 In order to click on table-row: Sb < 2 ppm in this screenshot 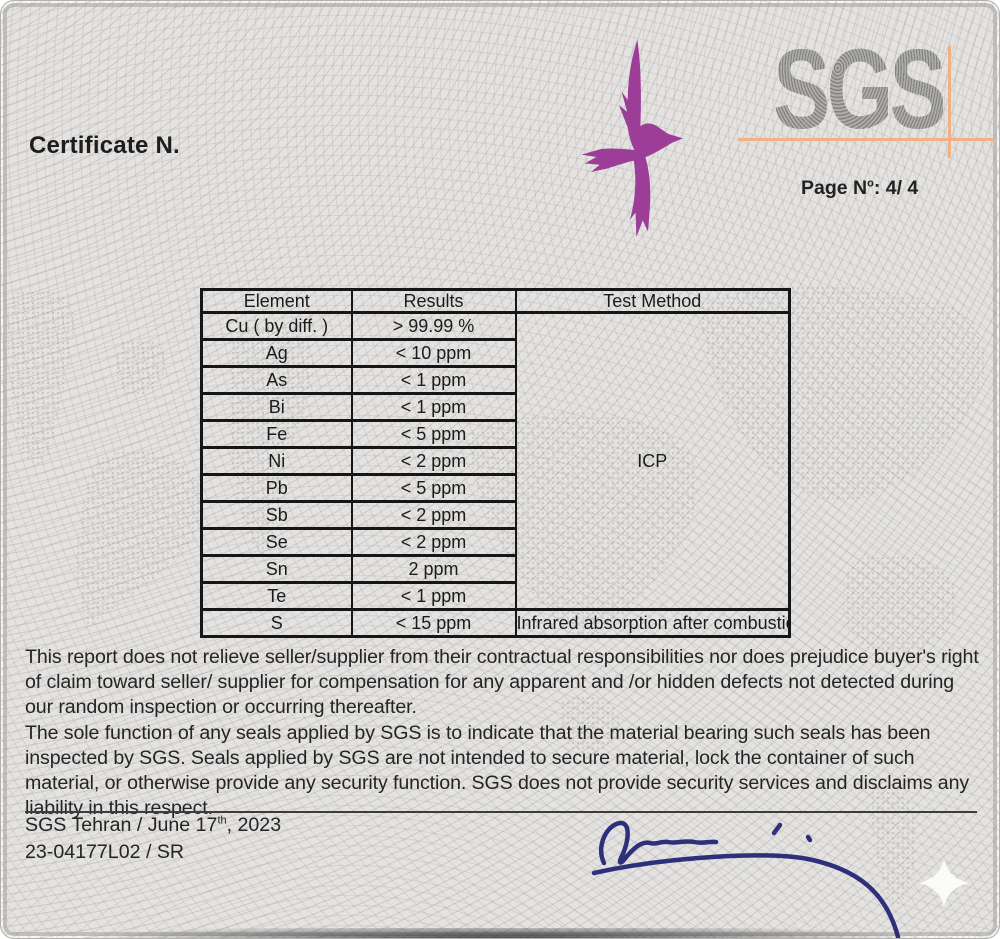, I will do `click(495, 515)`.